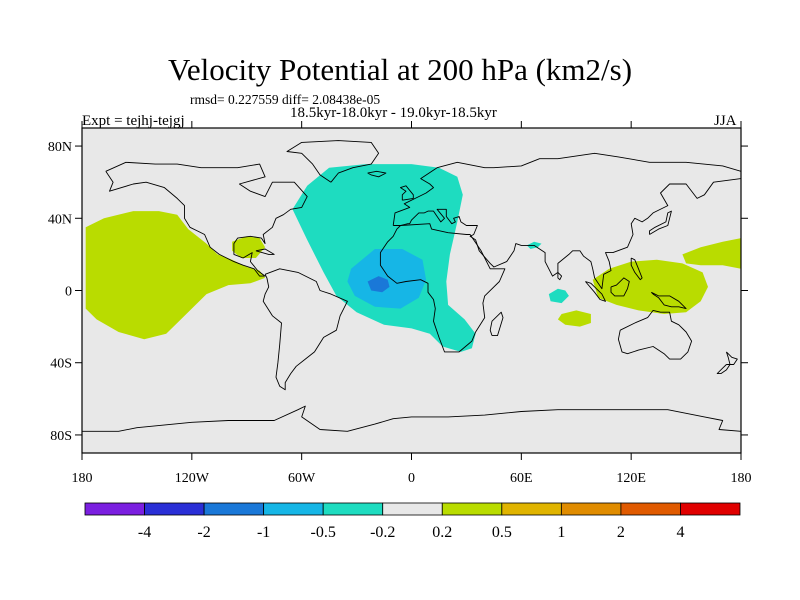 The image size is (800, 600). What do you see at coordinates (621, 532) in the screenshot?
I see `colorbar-level-label: 2` at bounding box center [621, 532].